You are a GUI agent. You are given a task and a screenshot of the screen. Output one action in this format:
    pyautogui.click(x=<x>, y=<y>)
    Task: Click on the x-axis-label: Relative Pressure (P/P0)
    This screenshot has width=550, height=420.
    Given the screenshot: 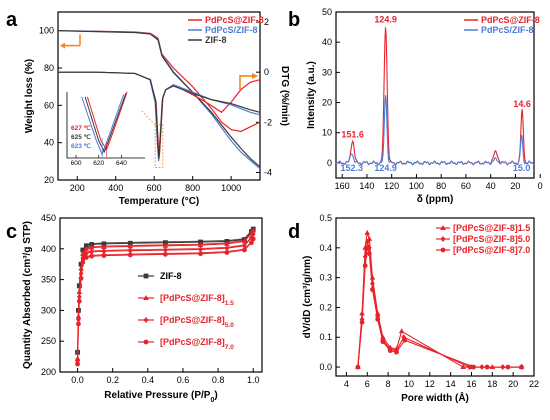 What is the action you would take?
    pyautogui.click(x=160, y=397)
    